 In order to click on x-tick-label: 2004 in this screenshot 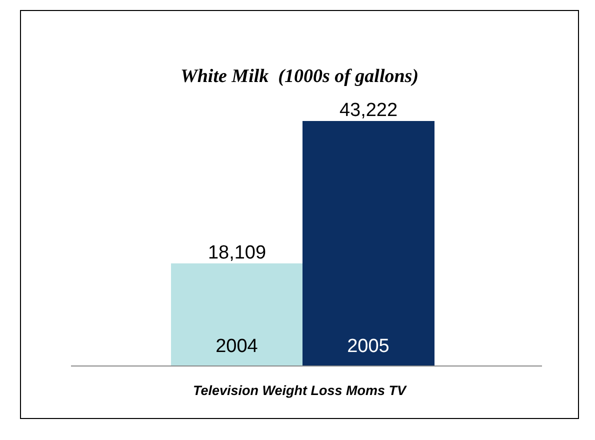, I will do `click(237, 346)`.